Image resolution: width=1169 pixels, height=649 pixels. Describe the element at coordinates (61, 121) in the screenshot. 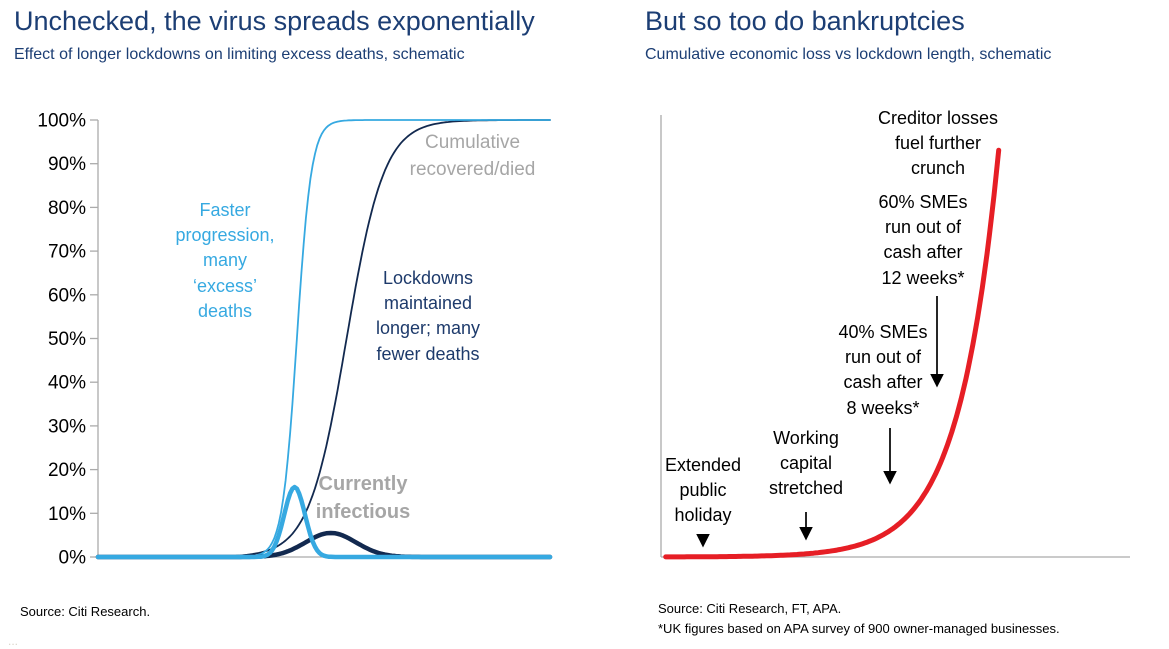

I see `y-axis-label: 100%` at that location.